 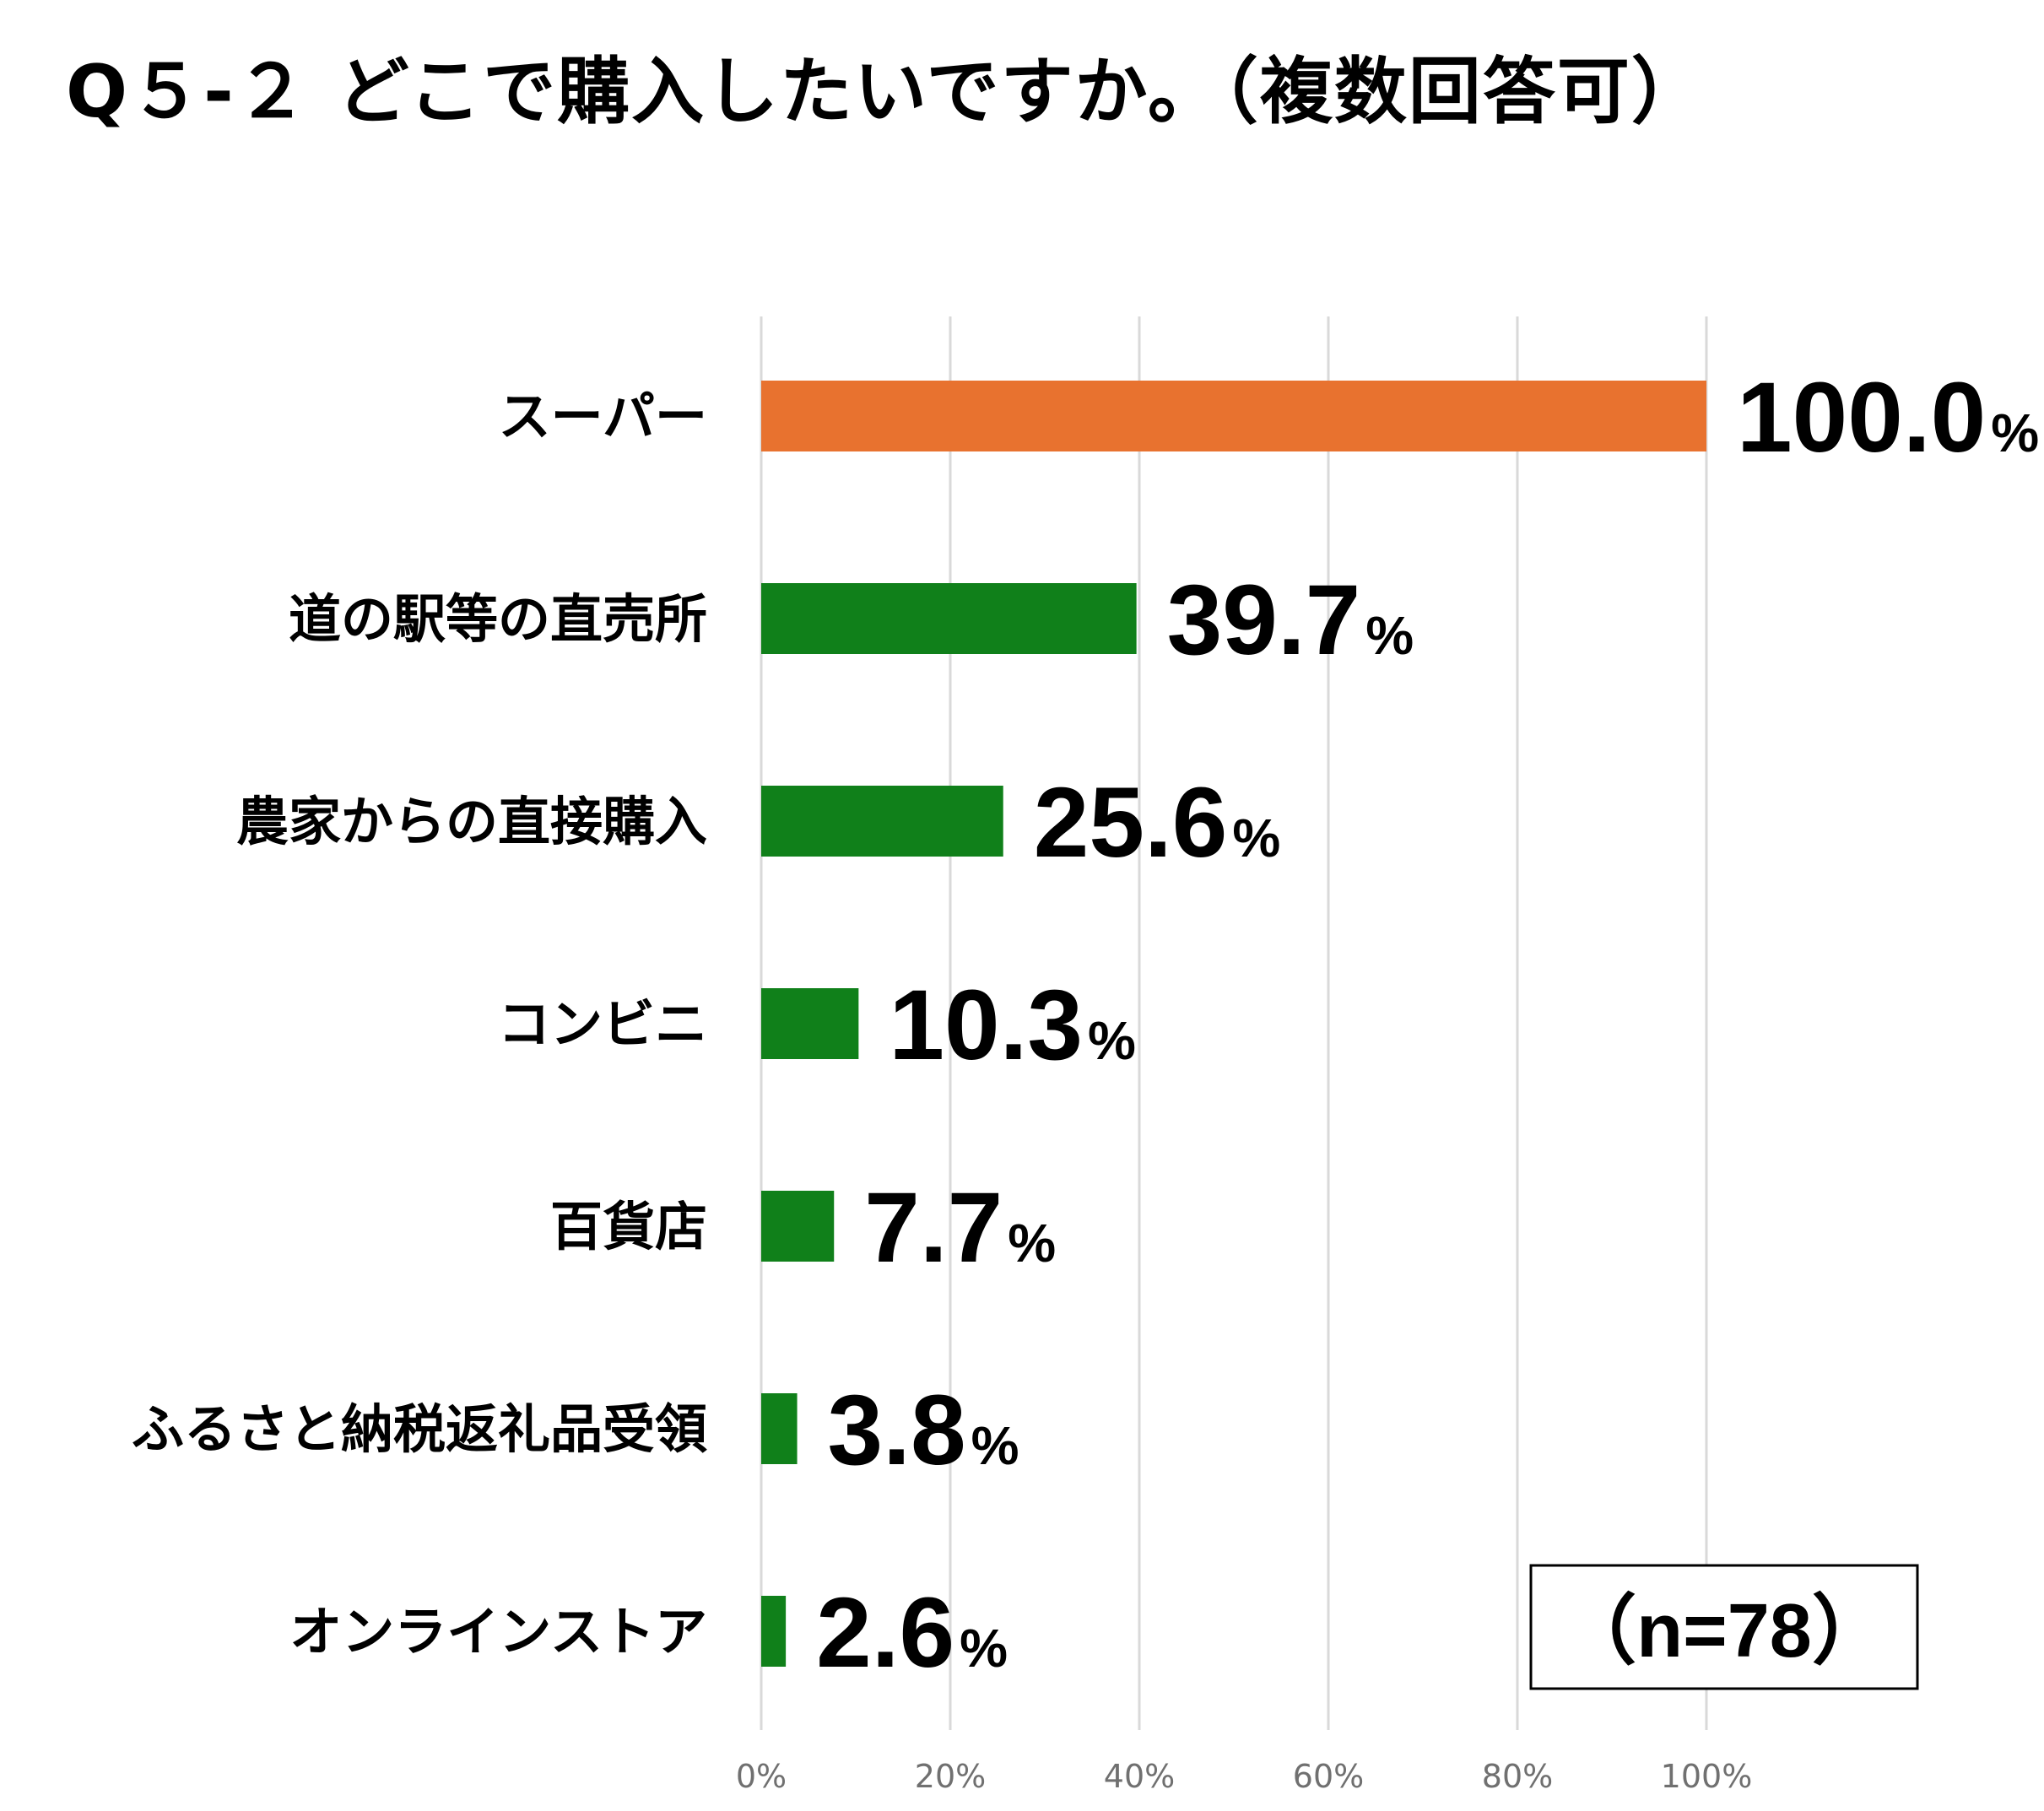 I want to click on category-label: コンビニ, so click(x=602, y=1024).